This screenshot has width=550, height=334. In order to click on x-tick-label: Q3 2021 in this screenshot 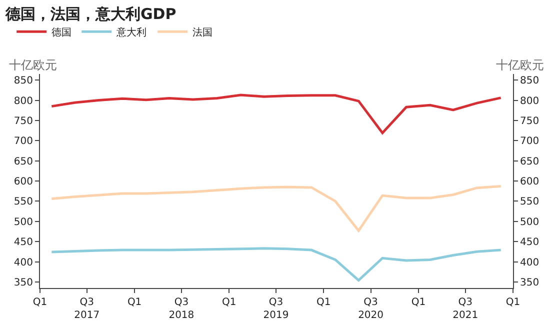, I will do `click(465, 309)`.